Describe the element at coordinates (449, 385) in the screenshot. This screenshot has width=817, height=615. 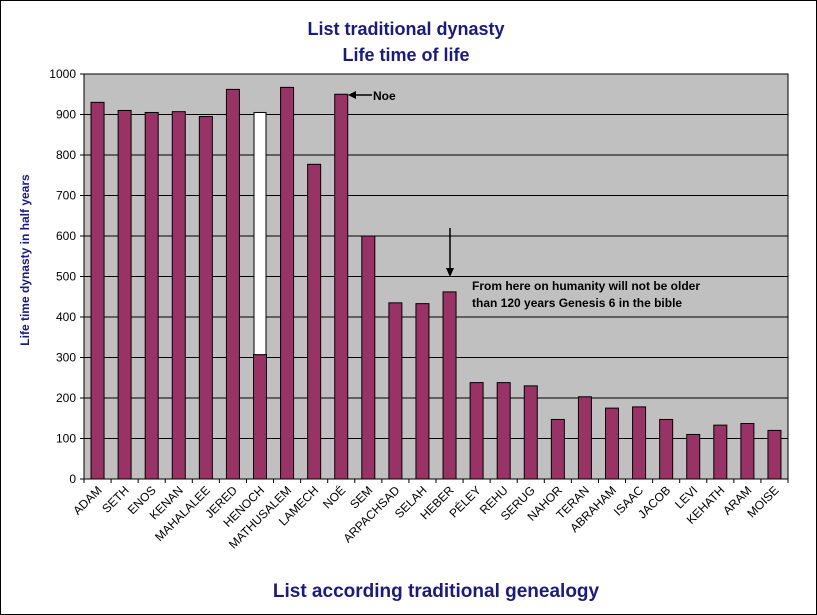
I see `bar-heber` at that location.